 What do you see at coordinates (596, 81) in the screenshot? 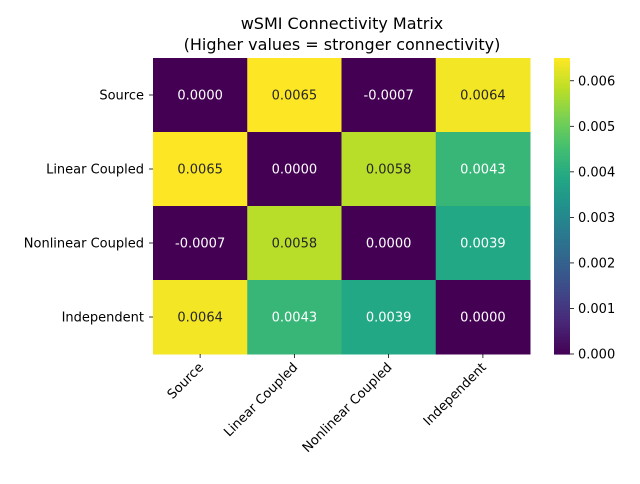
I see `colorbar-tick-label: 0.006` at bounding box center [596, 81].